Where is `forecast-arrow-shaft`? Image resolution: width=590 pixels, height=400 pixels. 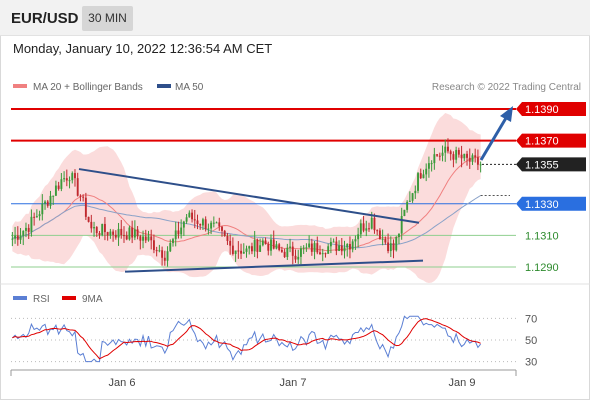 forecast-arrow-shaft is located at coordinates (493, 139).